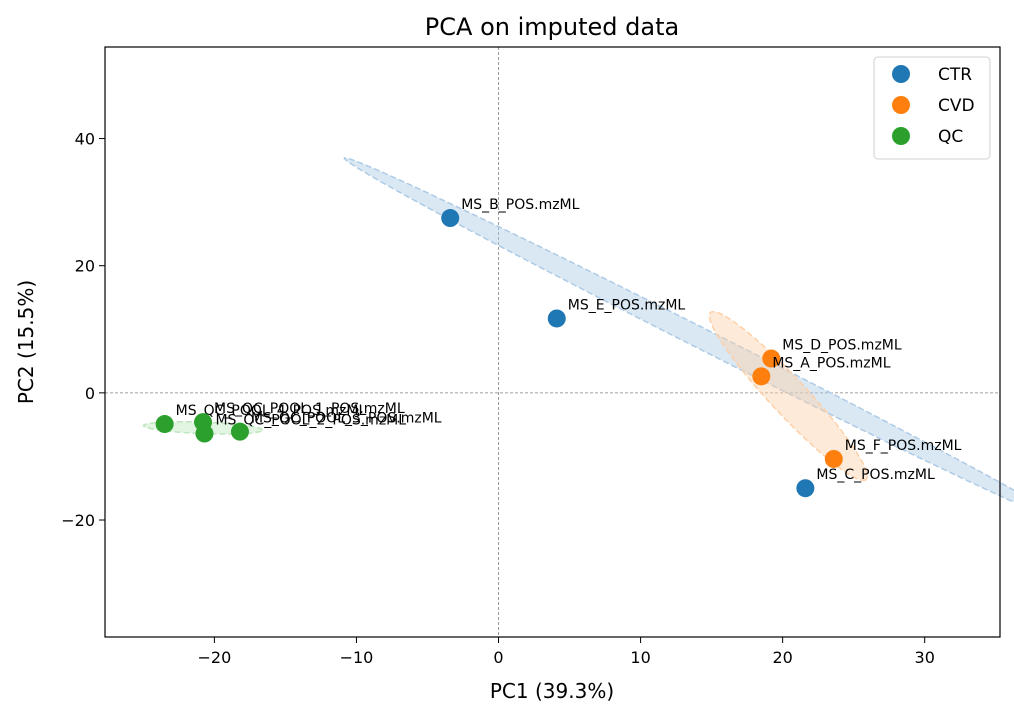 Image resolution: width=1014 pixels, height=720 pixels. Describe the element at coordinates (85, 266) in the screenshot. I see `y-tick-label: 20` at that location.